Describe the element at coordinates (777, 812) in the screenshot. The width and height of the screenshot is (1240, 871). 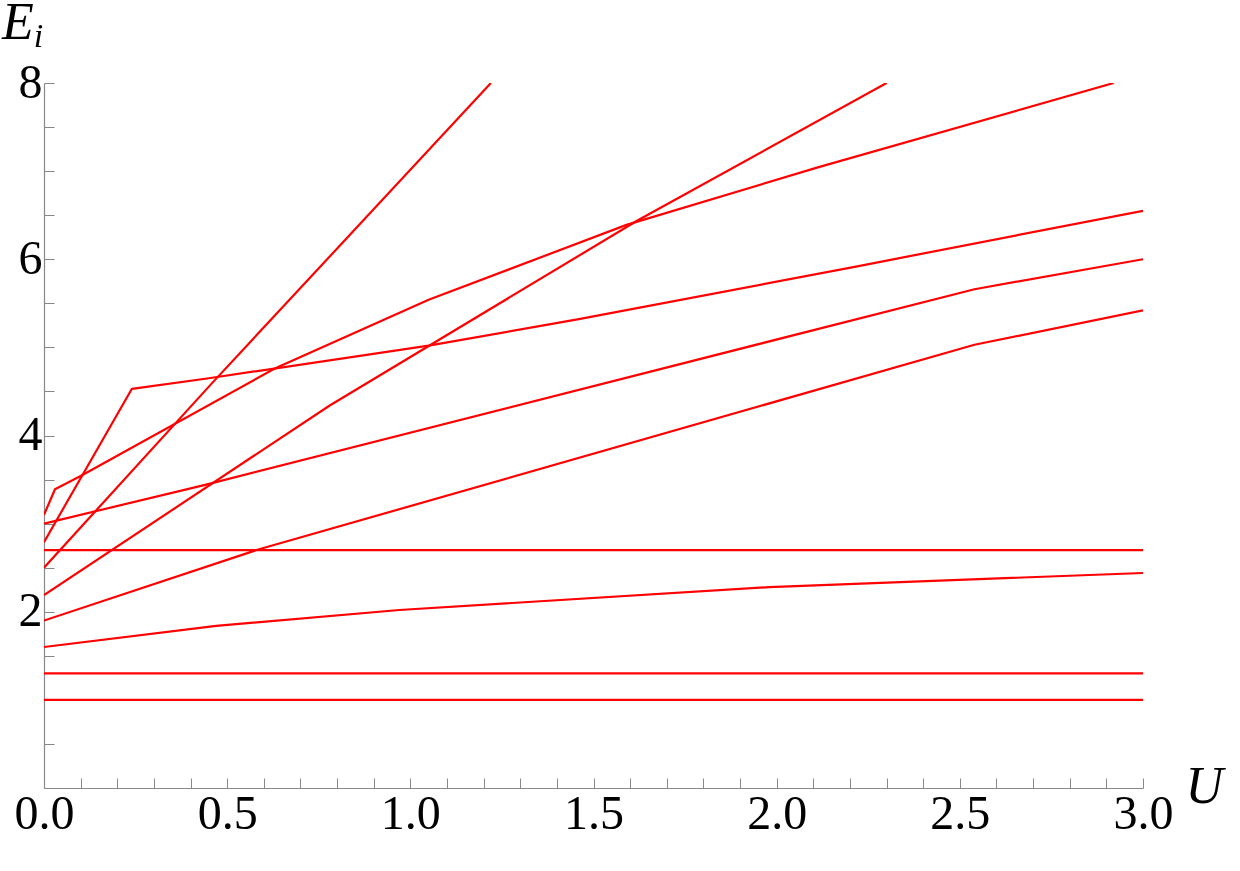
I see `x-tick-label: 2.0` at that location.